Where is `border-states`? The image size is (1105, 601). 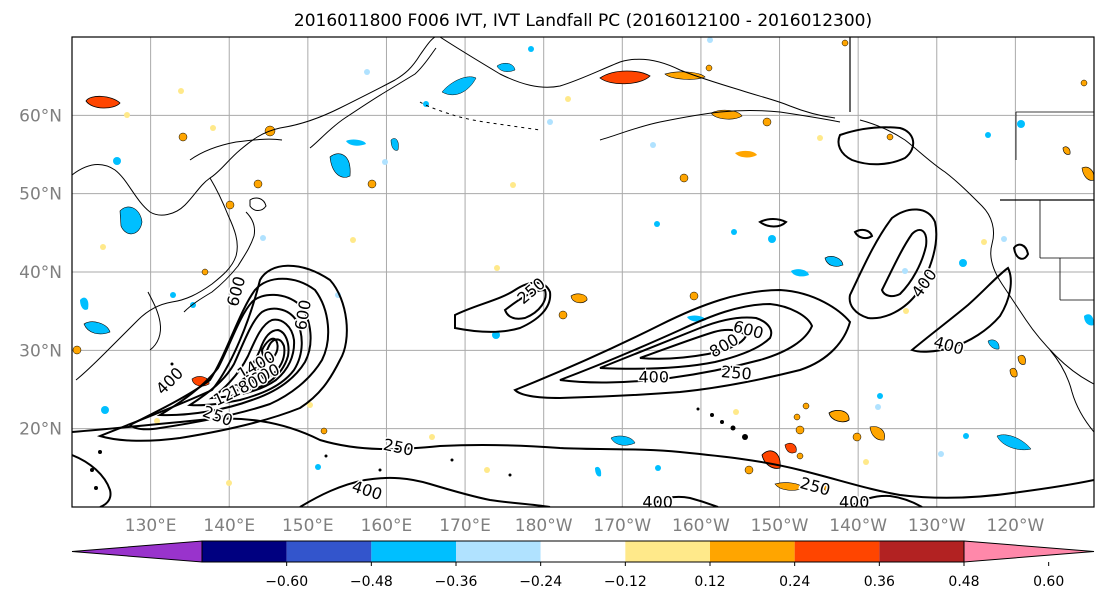 border-states is located at coordinates (1054, 206).